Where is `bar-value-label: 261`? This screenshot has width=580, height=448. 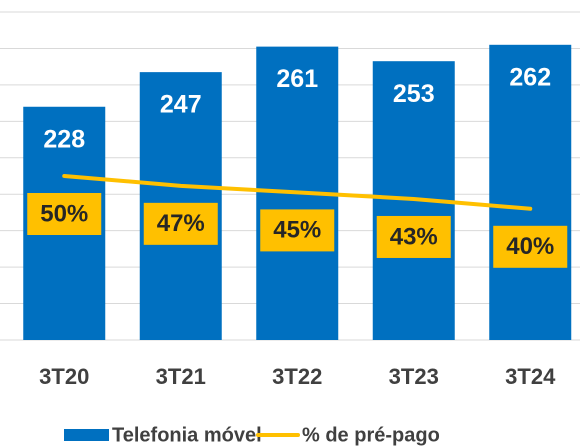 bar-value-label: 261 is located at coordinates (297, 79).